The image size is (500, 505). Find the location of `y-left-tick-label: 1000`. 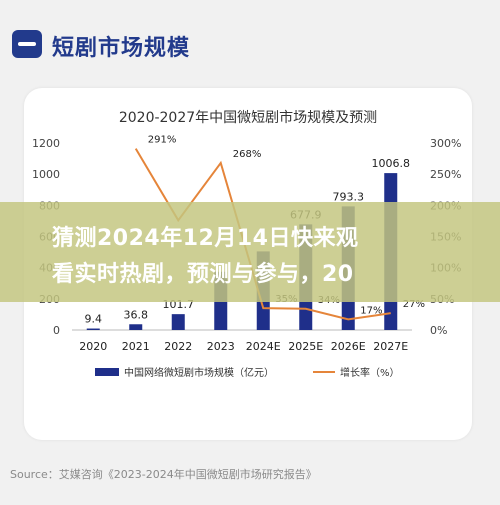

y-left-tick-label: 1000 is located at coordinates (46, 174).